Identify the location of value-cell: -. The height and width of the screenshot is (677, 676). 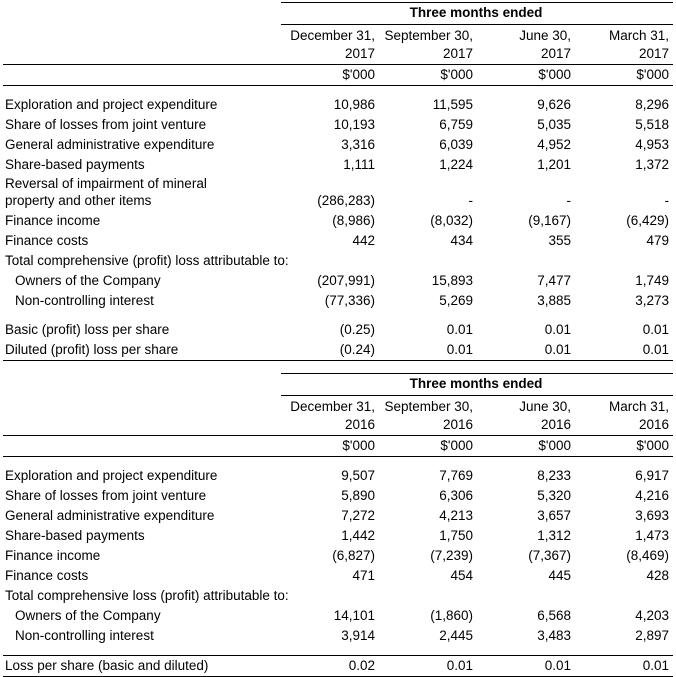
(471, 201).